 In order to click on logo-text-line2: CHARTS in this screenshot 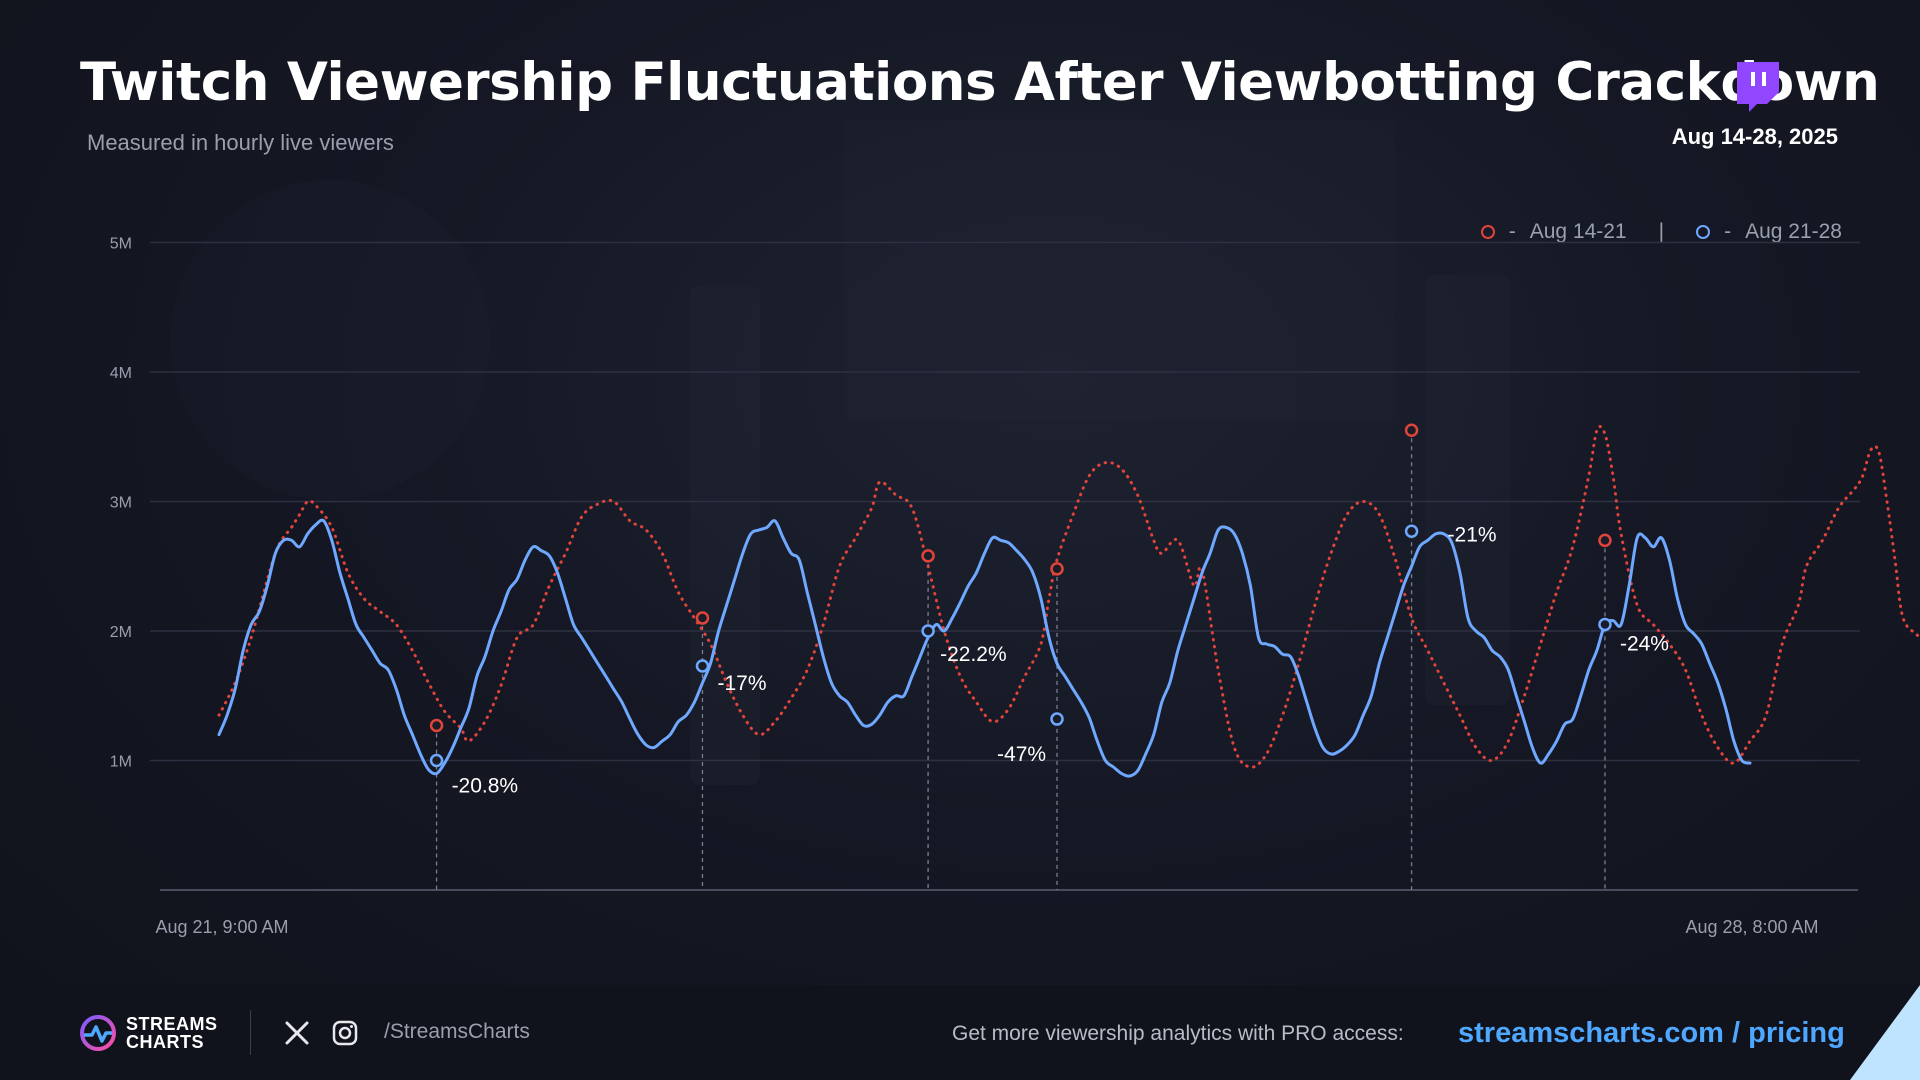, I will do `click(165, 1042)`.